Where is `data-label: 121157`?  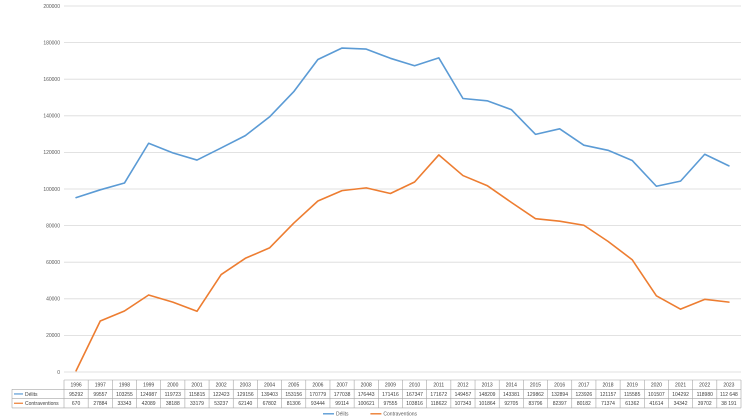 data-label: 121157 is located at coordinates (608, 395).